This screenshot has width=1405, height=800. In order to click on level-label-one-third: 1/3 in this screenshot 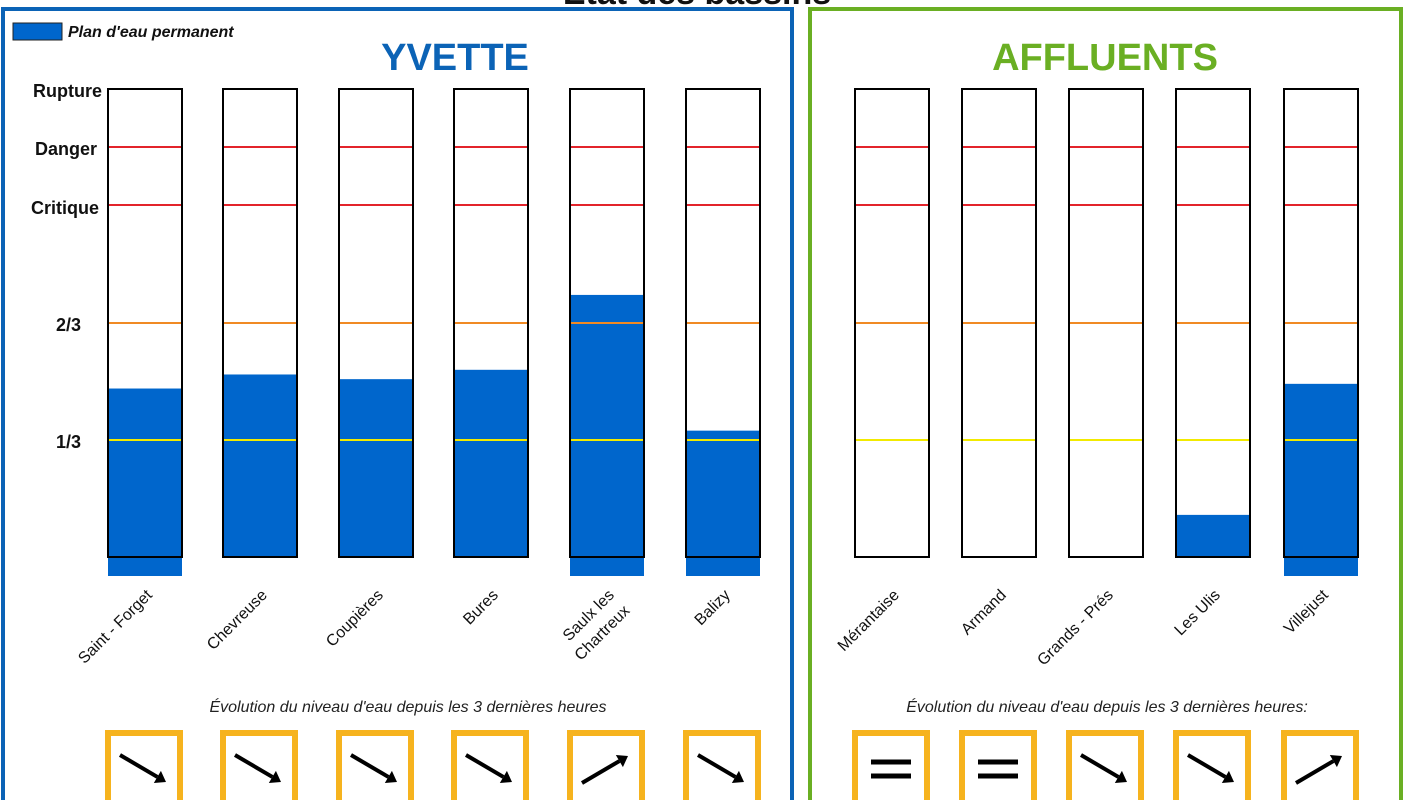, I will do `click(68, 442)`.